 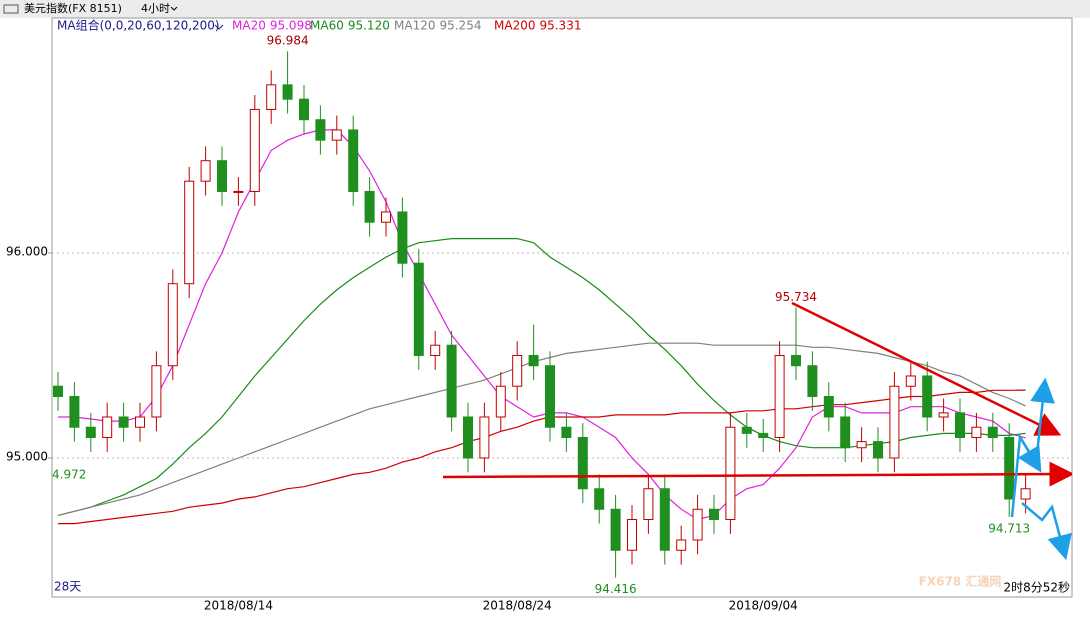 What do you see at coordinates (291, 26) in the screenshot?
I see `legend-value: 95.098` at bounding box center [291, 26].